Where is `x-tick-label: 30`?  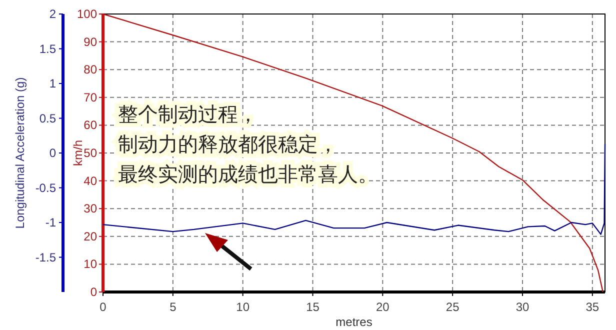
x-tick-label: 30 is located at coordinates (523, 307).